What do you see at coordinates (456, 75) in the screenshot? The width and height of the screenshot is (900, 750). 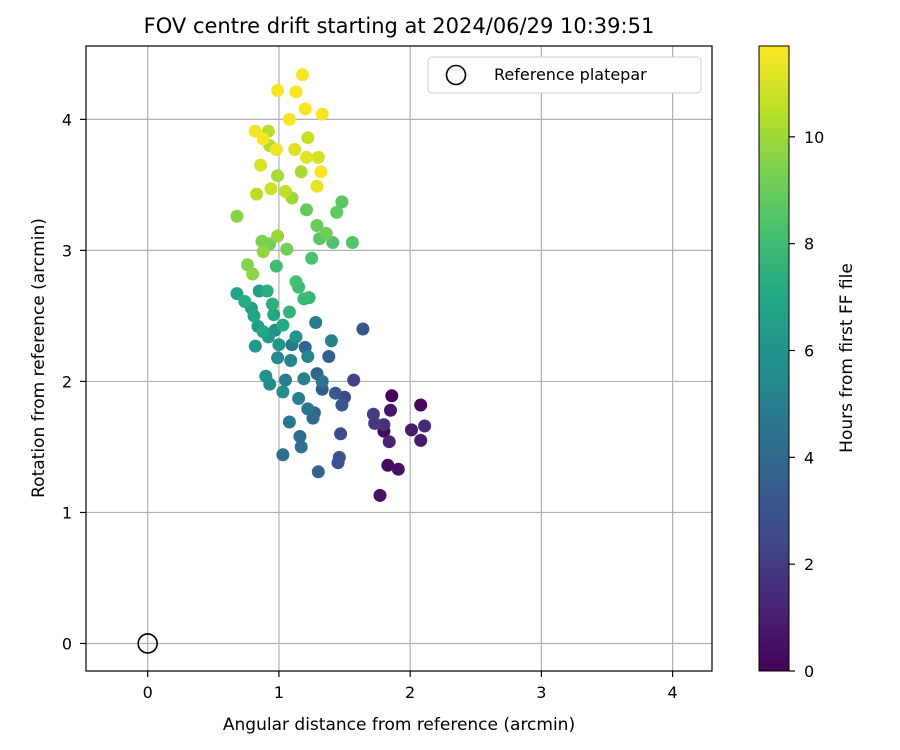 I see `legend-marker-icon` at bounding box center [456, 75].